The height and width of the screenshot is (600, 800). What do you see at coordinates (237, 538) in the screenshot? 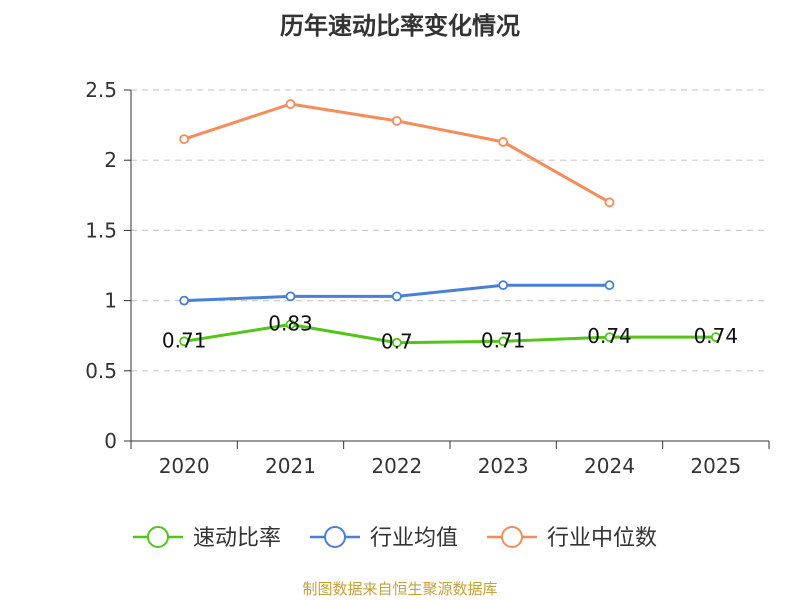
I see `legend-label: 速动比率` at bounding box center [237, 538].